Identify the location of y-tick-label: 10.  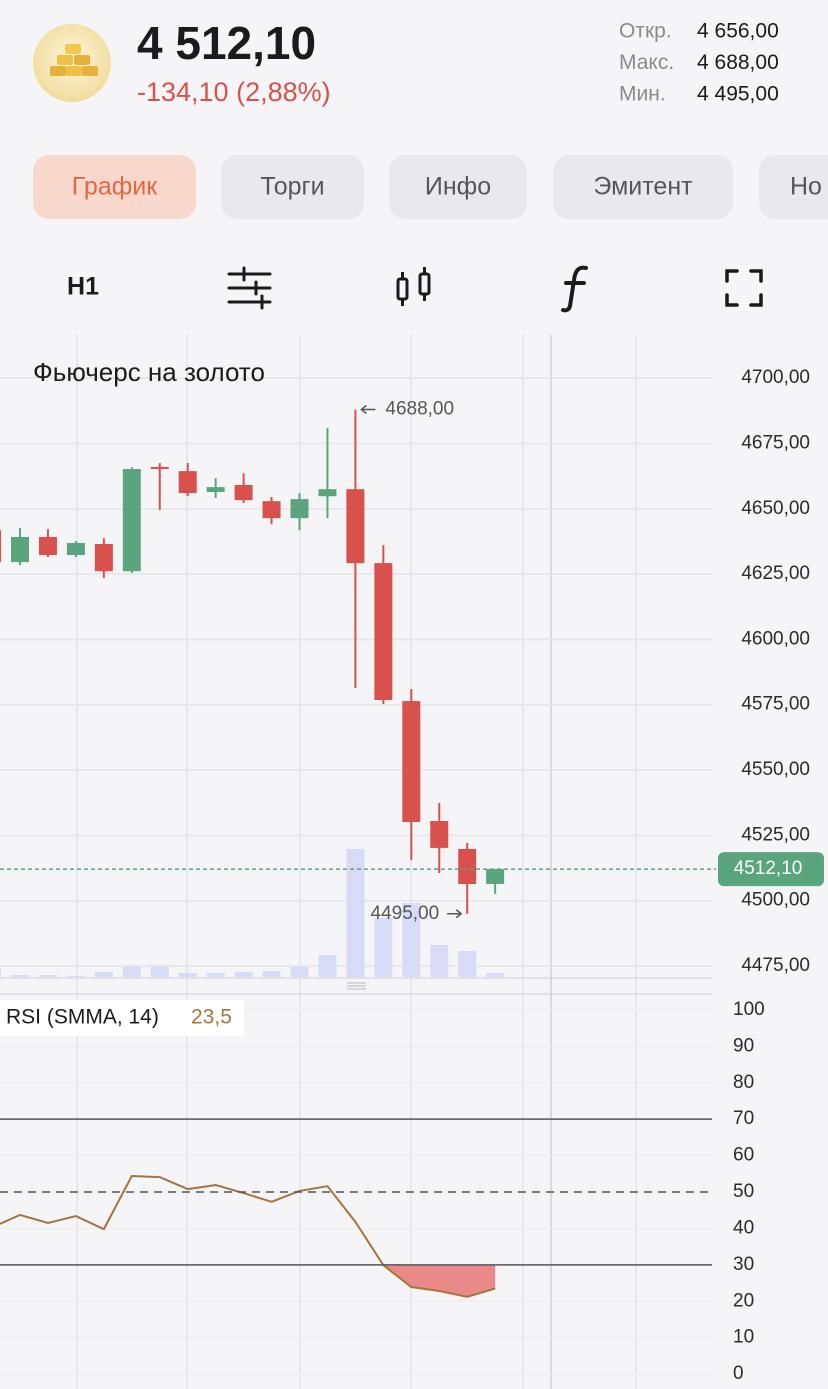
(743, 1337).